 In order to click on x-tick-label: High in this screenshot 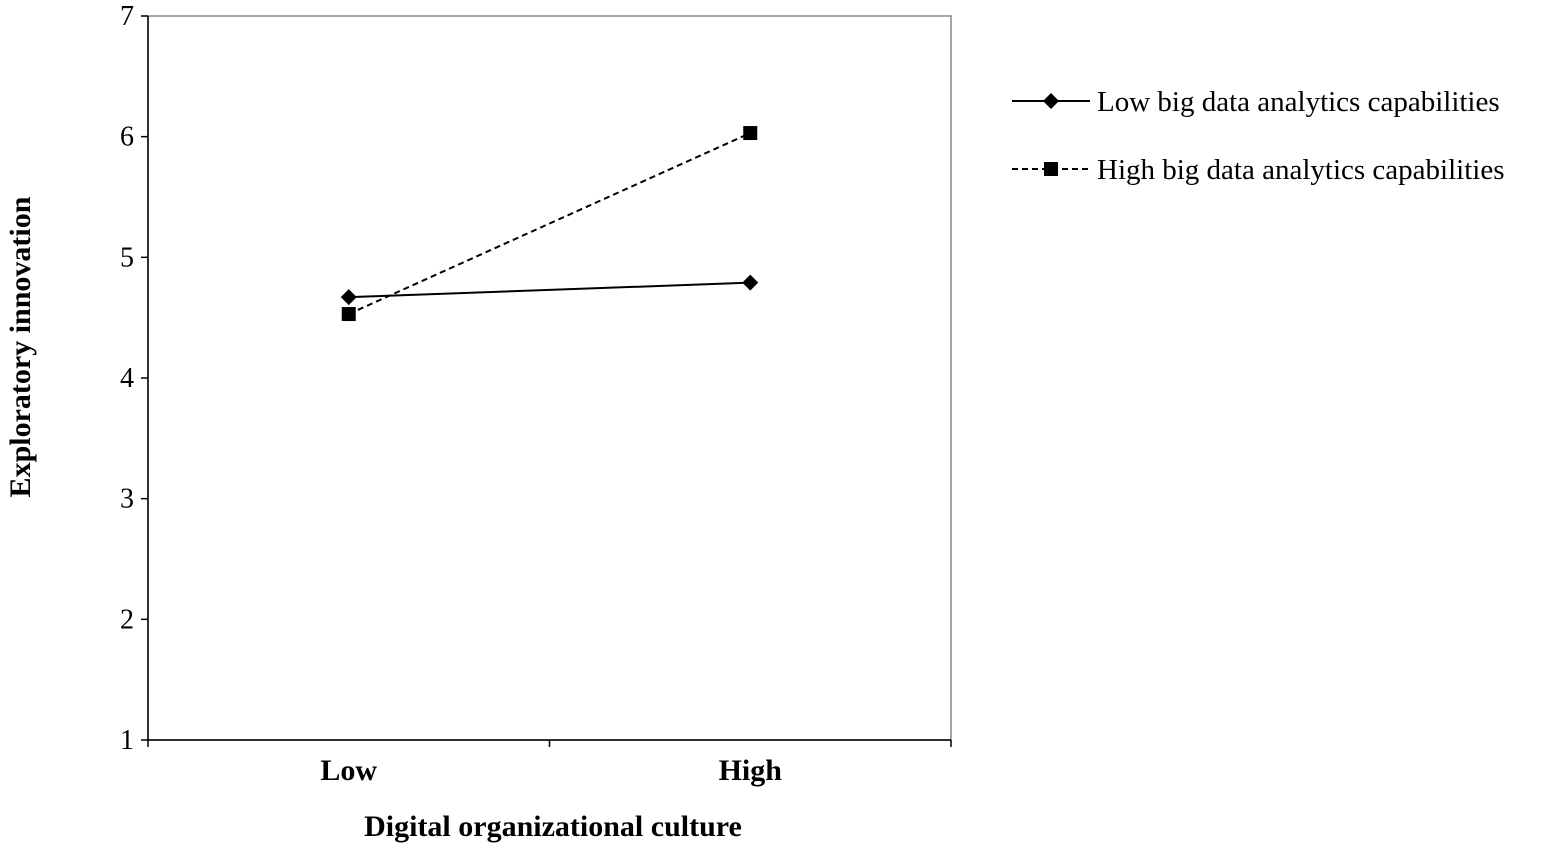, I will do `click(751, 770)`.